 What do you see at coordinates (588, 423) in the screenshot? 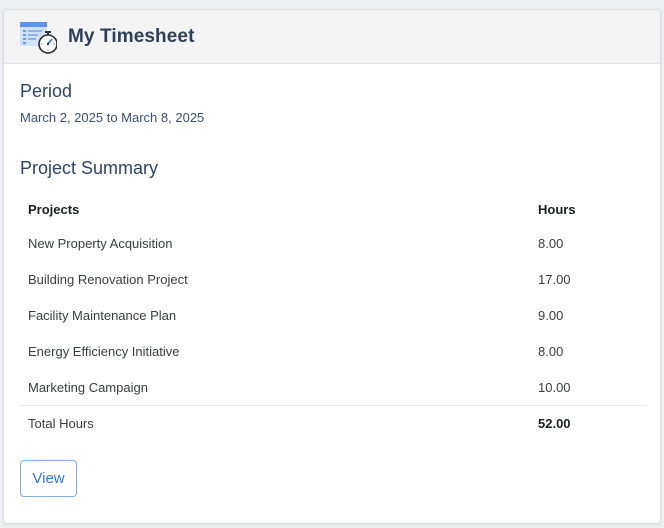
I see `total-hours: 52.00` at bounding box center [588, 423].